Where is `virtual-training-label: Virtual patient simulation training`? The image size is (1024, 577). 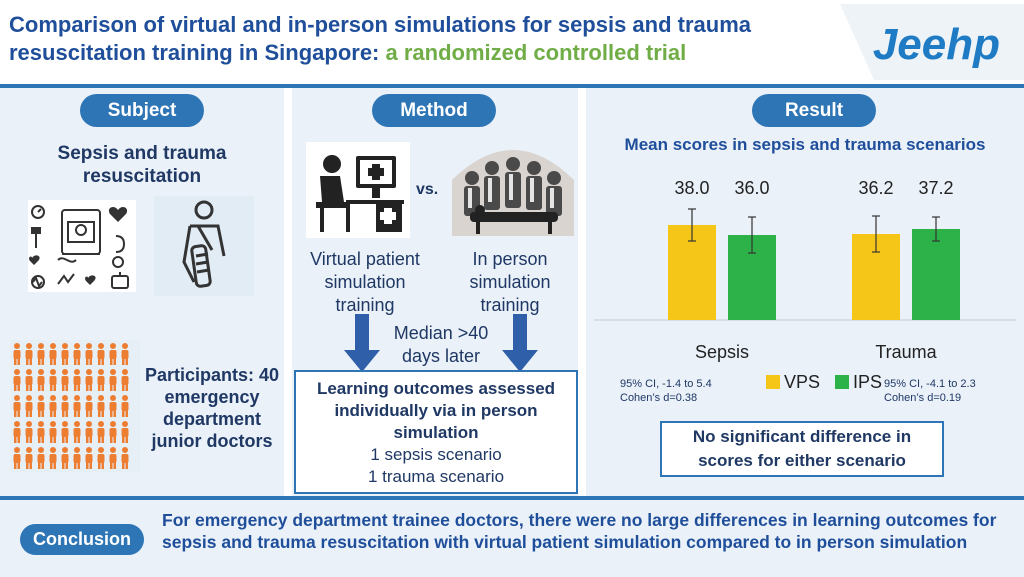 virtual-training-label: Virtual patient simulation training is located at coordinates (365, 282).